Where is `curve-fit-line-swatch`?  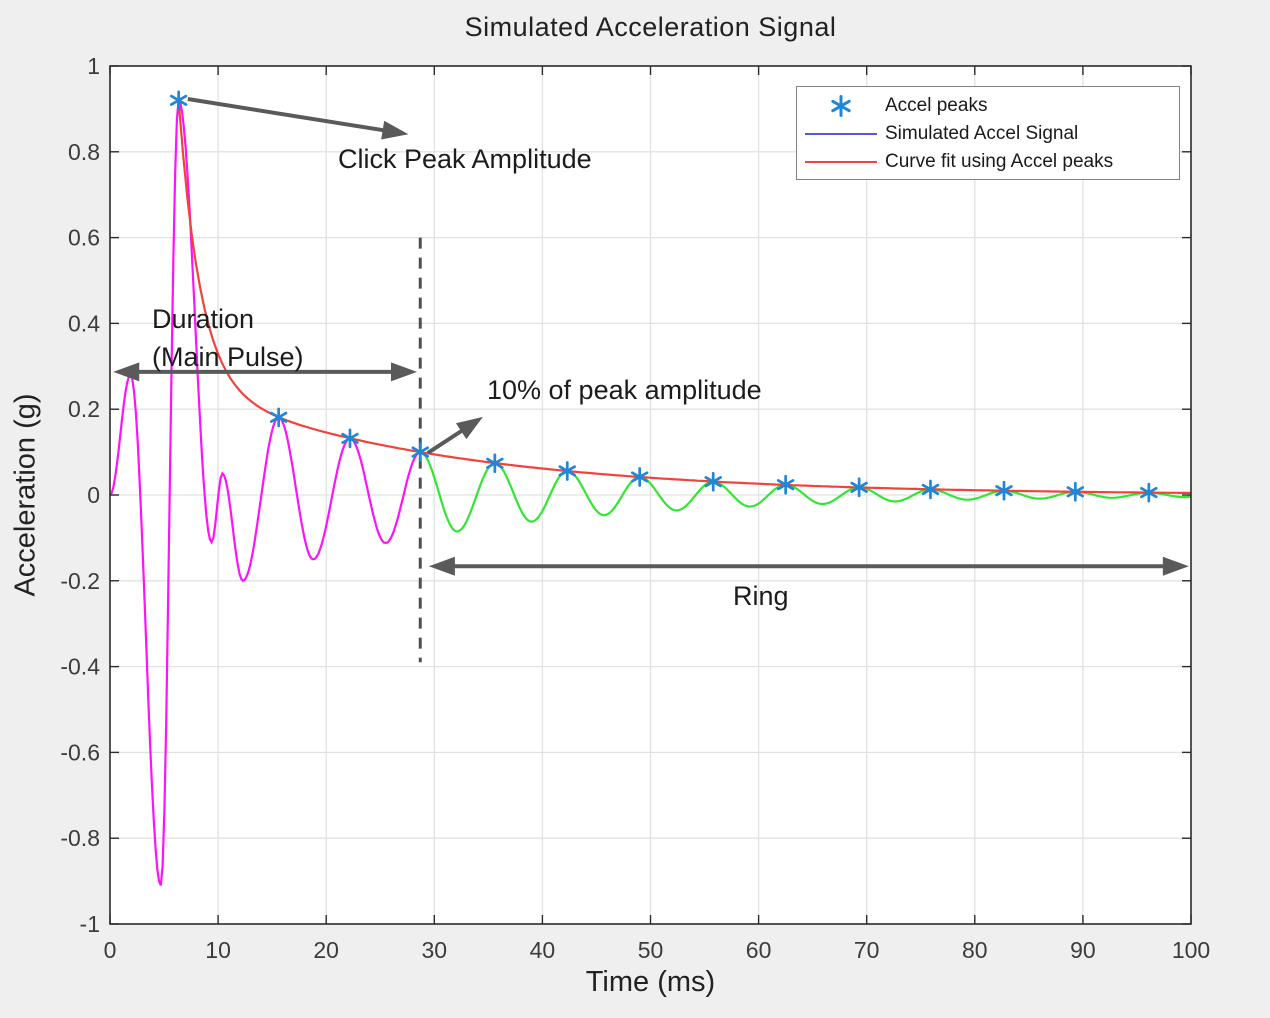 curve-fit-line-swatch is located at coordinates (841, 162).